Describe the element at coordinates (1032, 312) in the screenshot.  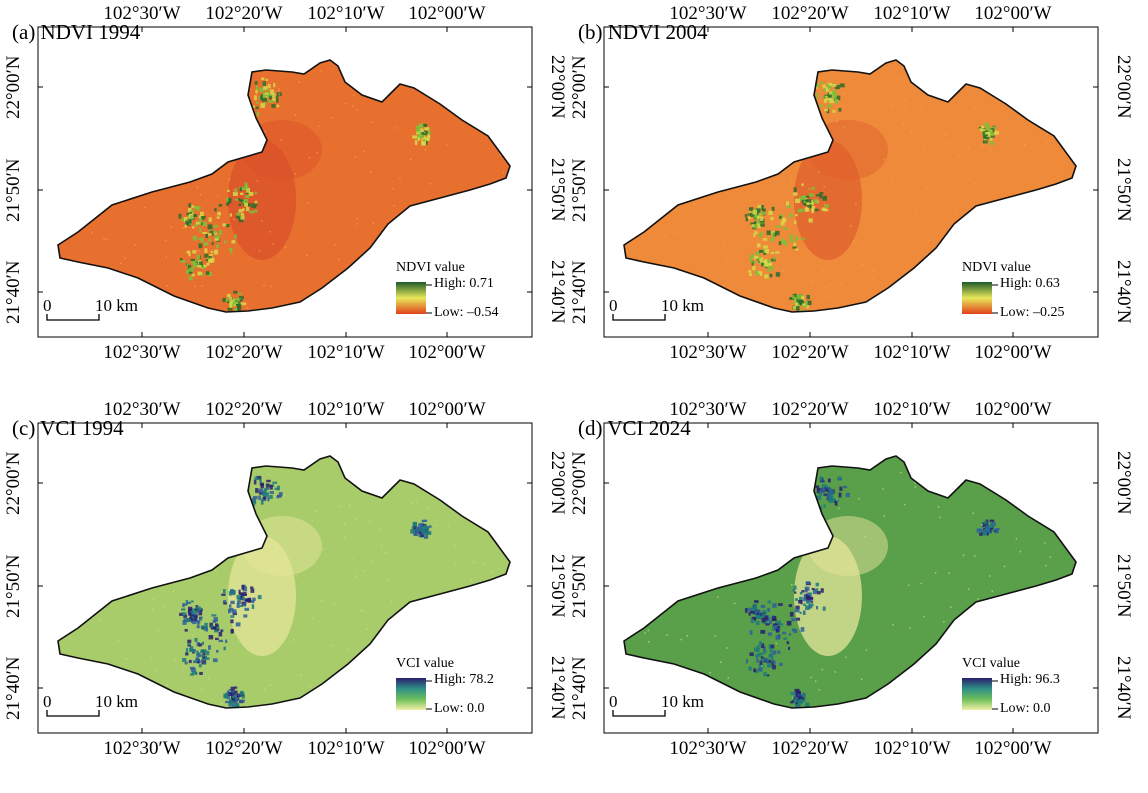
I see `legend-low-label: Low: –0.25` at that location.